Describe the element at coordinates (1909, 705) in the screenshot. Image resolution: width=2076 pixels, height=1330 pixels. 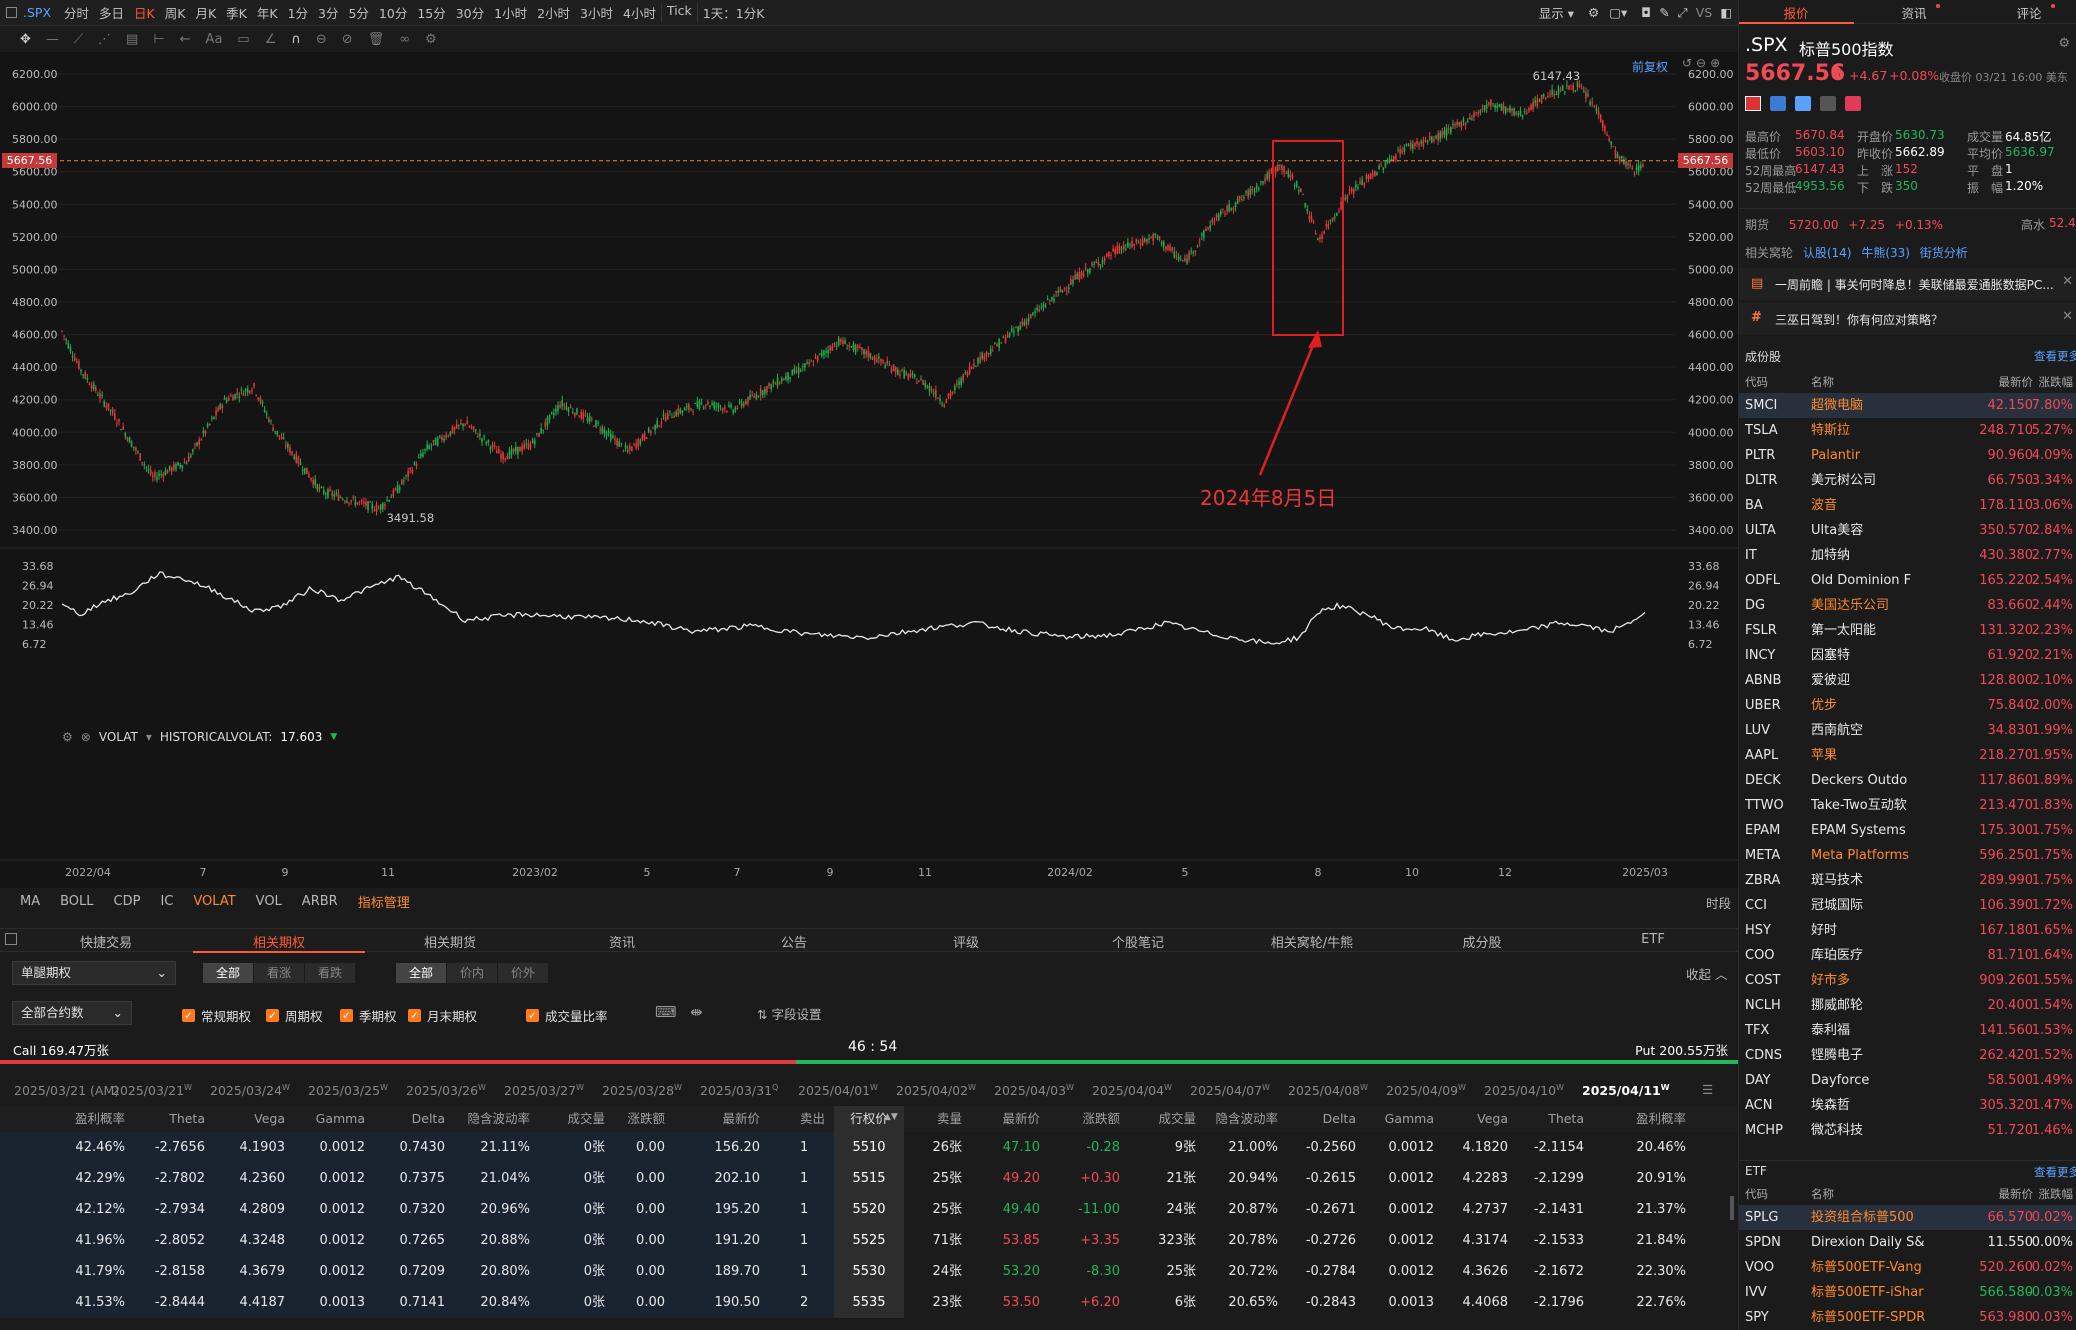
I see `list-item: UBER 优步 75.840 2.00%` at that location.